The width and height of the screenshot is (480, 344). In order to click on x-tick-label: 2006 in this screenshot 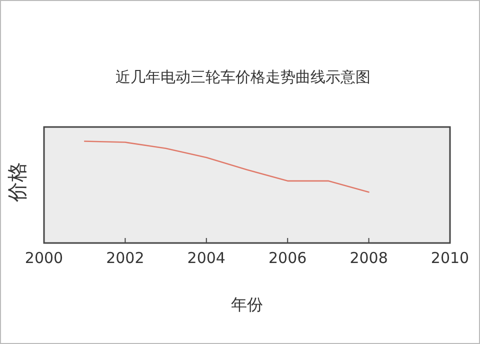, I will do `click(287, 258)`.